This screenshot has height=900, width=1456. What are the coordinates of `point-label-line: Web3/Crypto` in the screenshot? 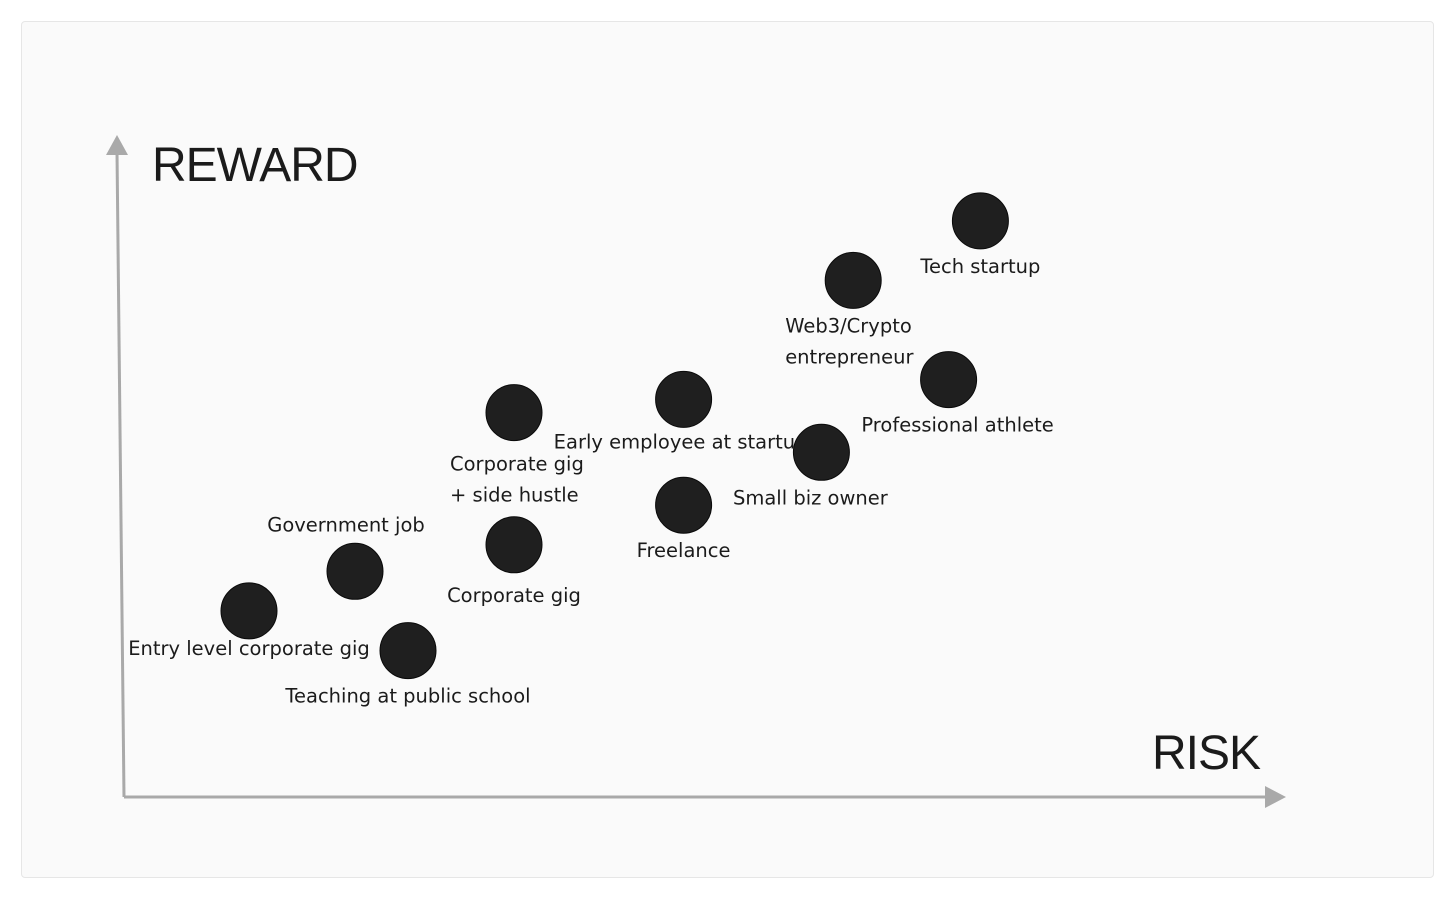 It's located at (848, 325).